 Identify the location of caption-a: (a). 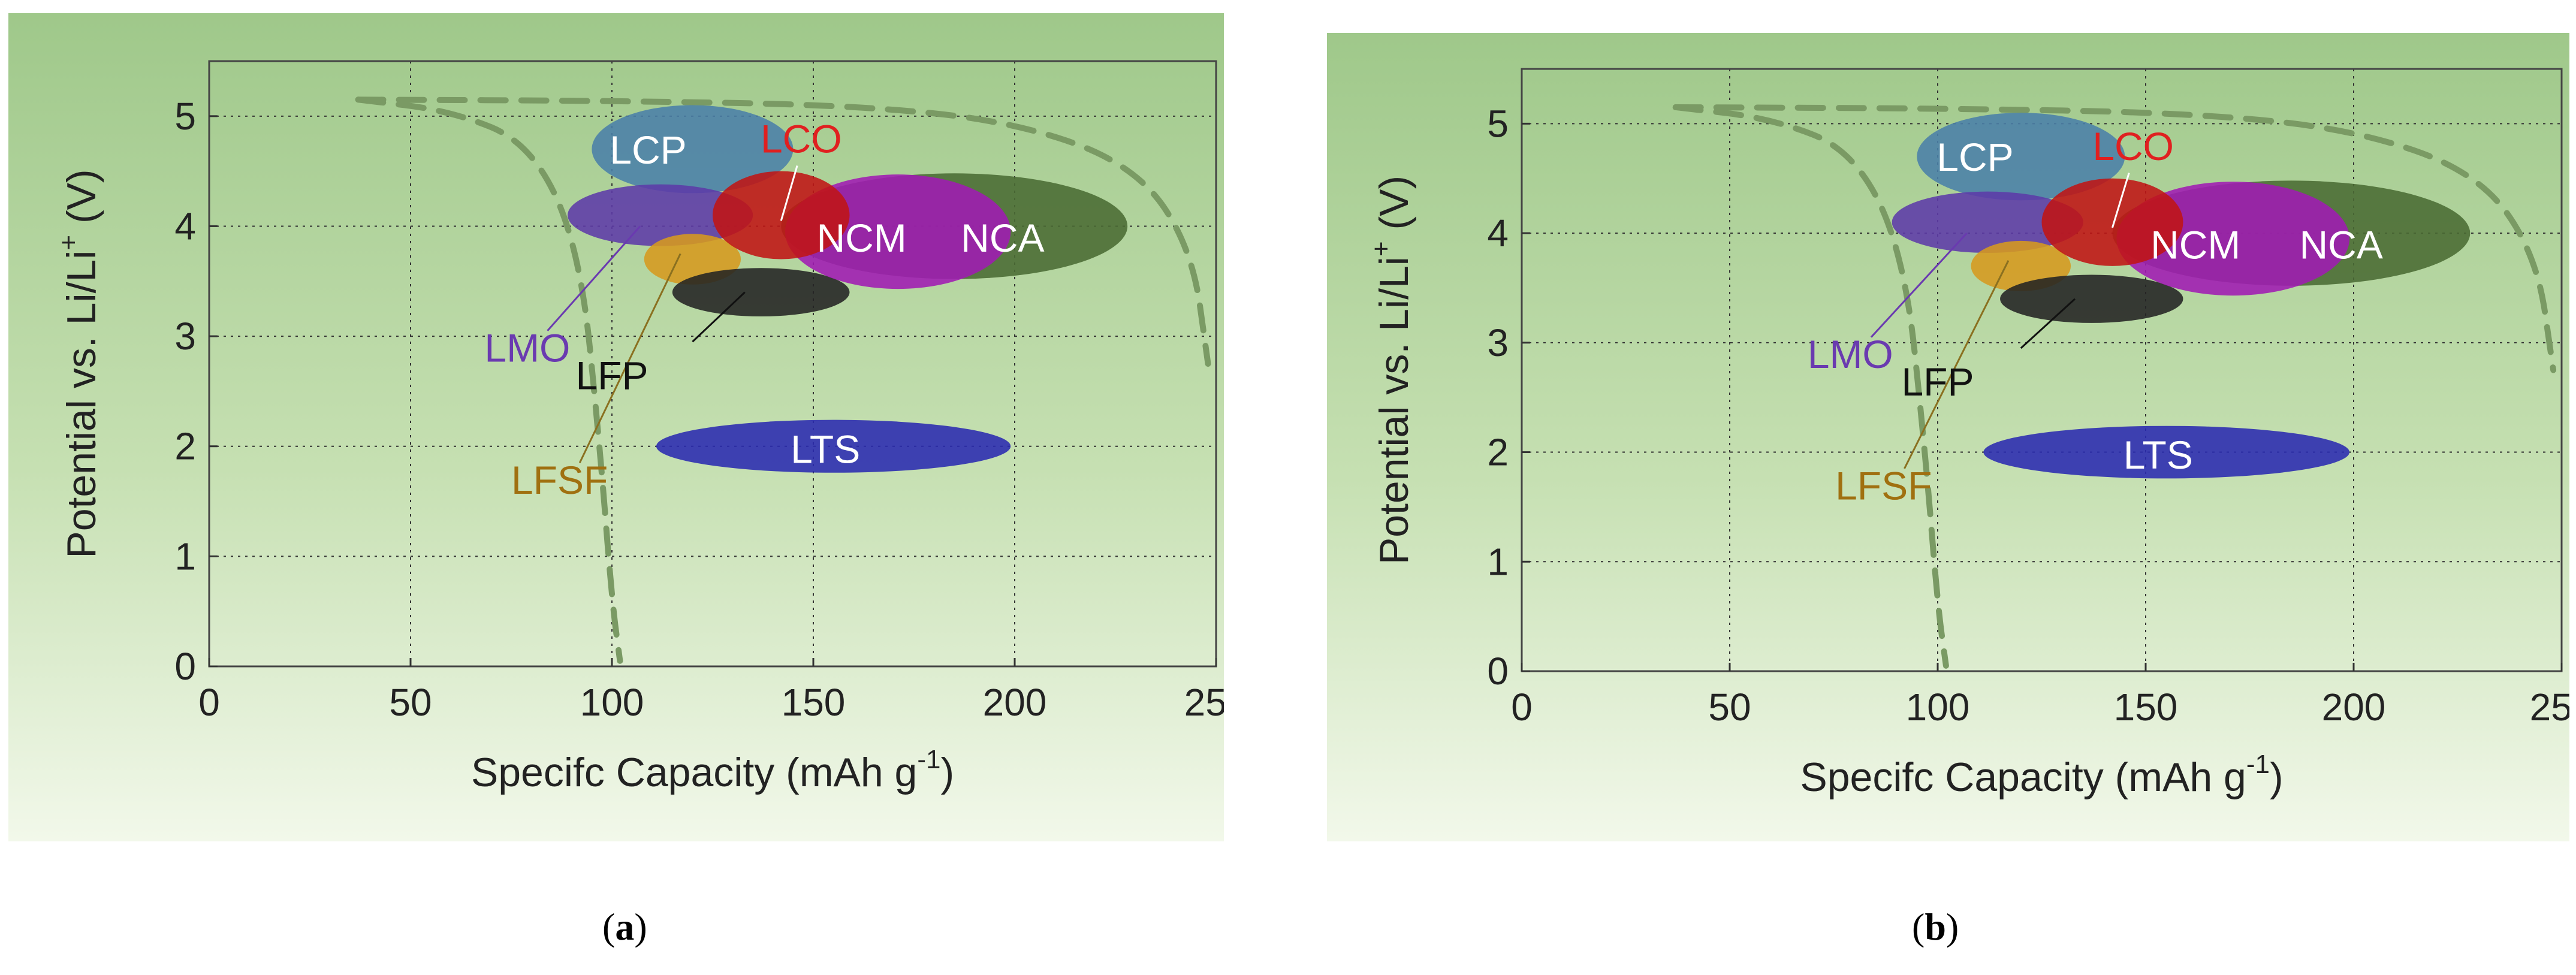
(625, 926).